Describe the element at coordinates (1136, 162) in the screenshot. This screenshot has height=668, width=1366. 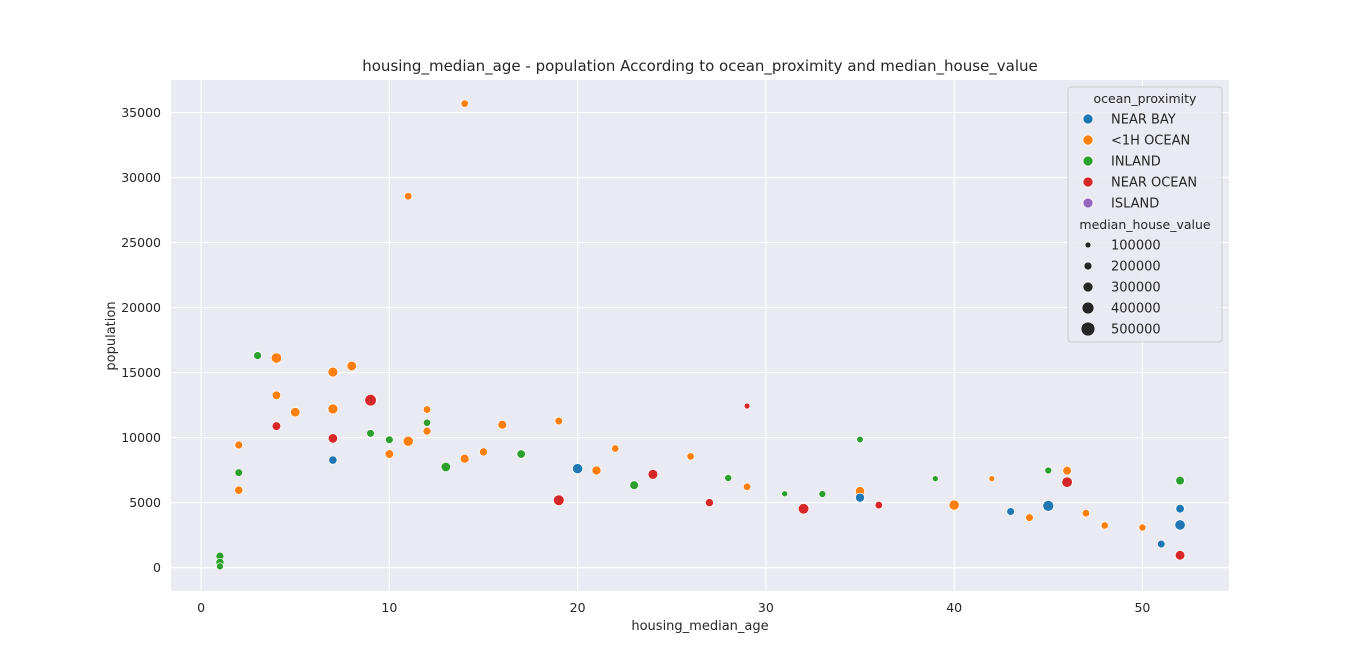
I see `legend-entry-label: INLAND` at that location.